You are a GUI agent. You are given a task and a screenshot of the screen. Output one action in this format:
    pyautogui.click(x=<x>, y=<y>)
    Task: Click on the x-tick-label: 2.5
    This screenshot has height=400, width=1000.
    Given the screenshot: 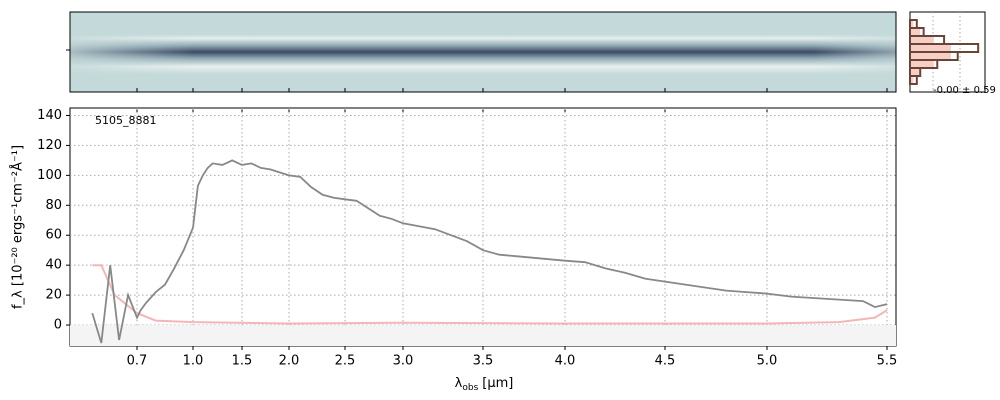 What is the action you would take?
    pyautogui.click(x=345, y=361)
    